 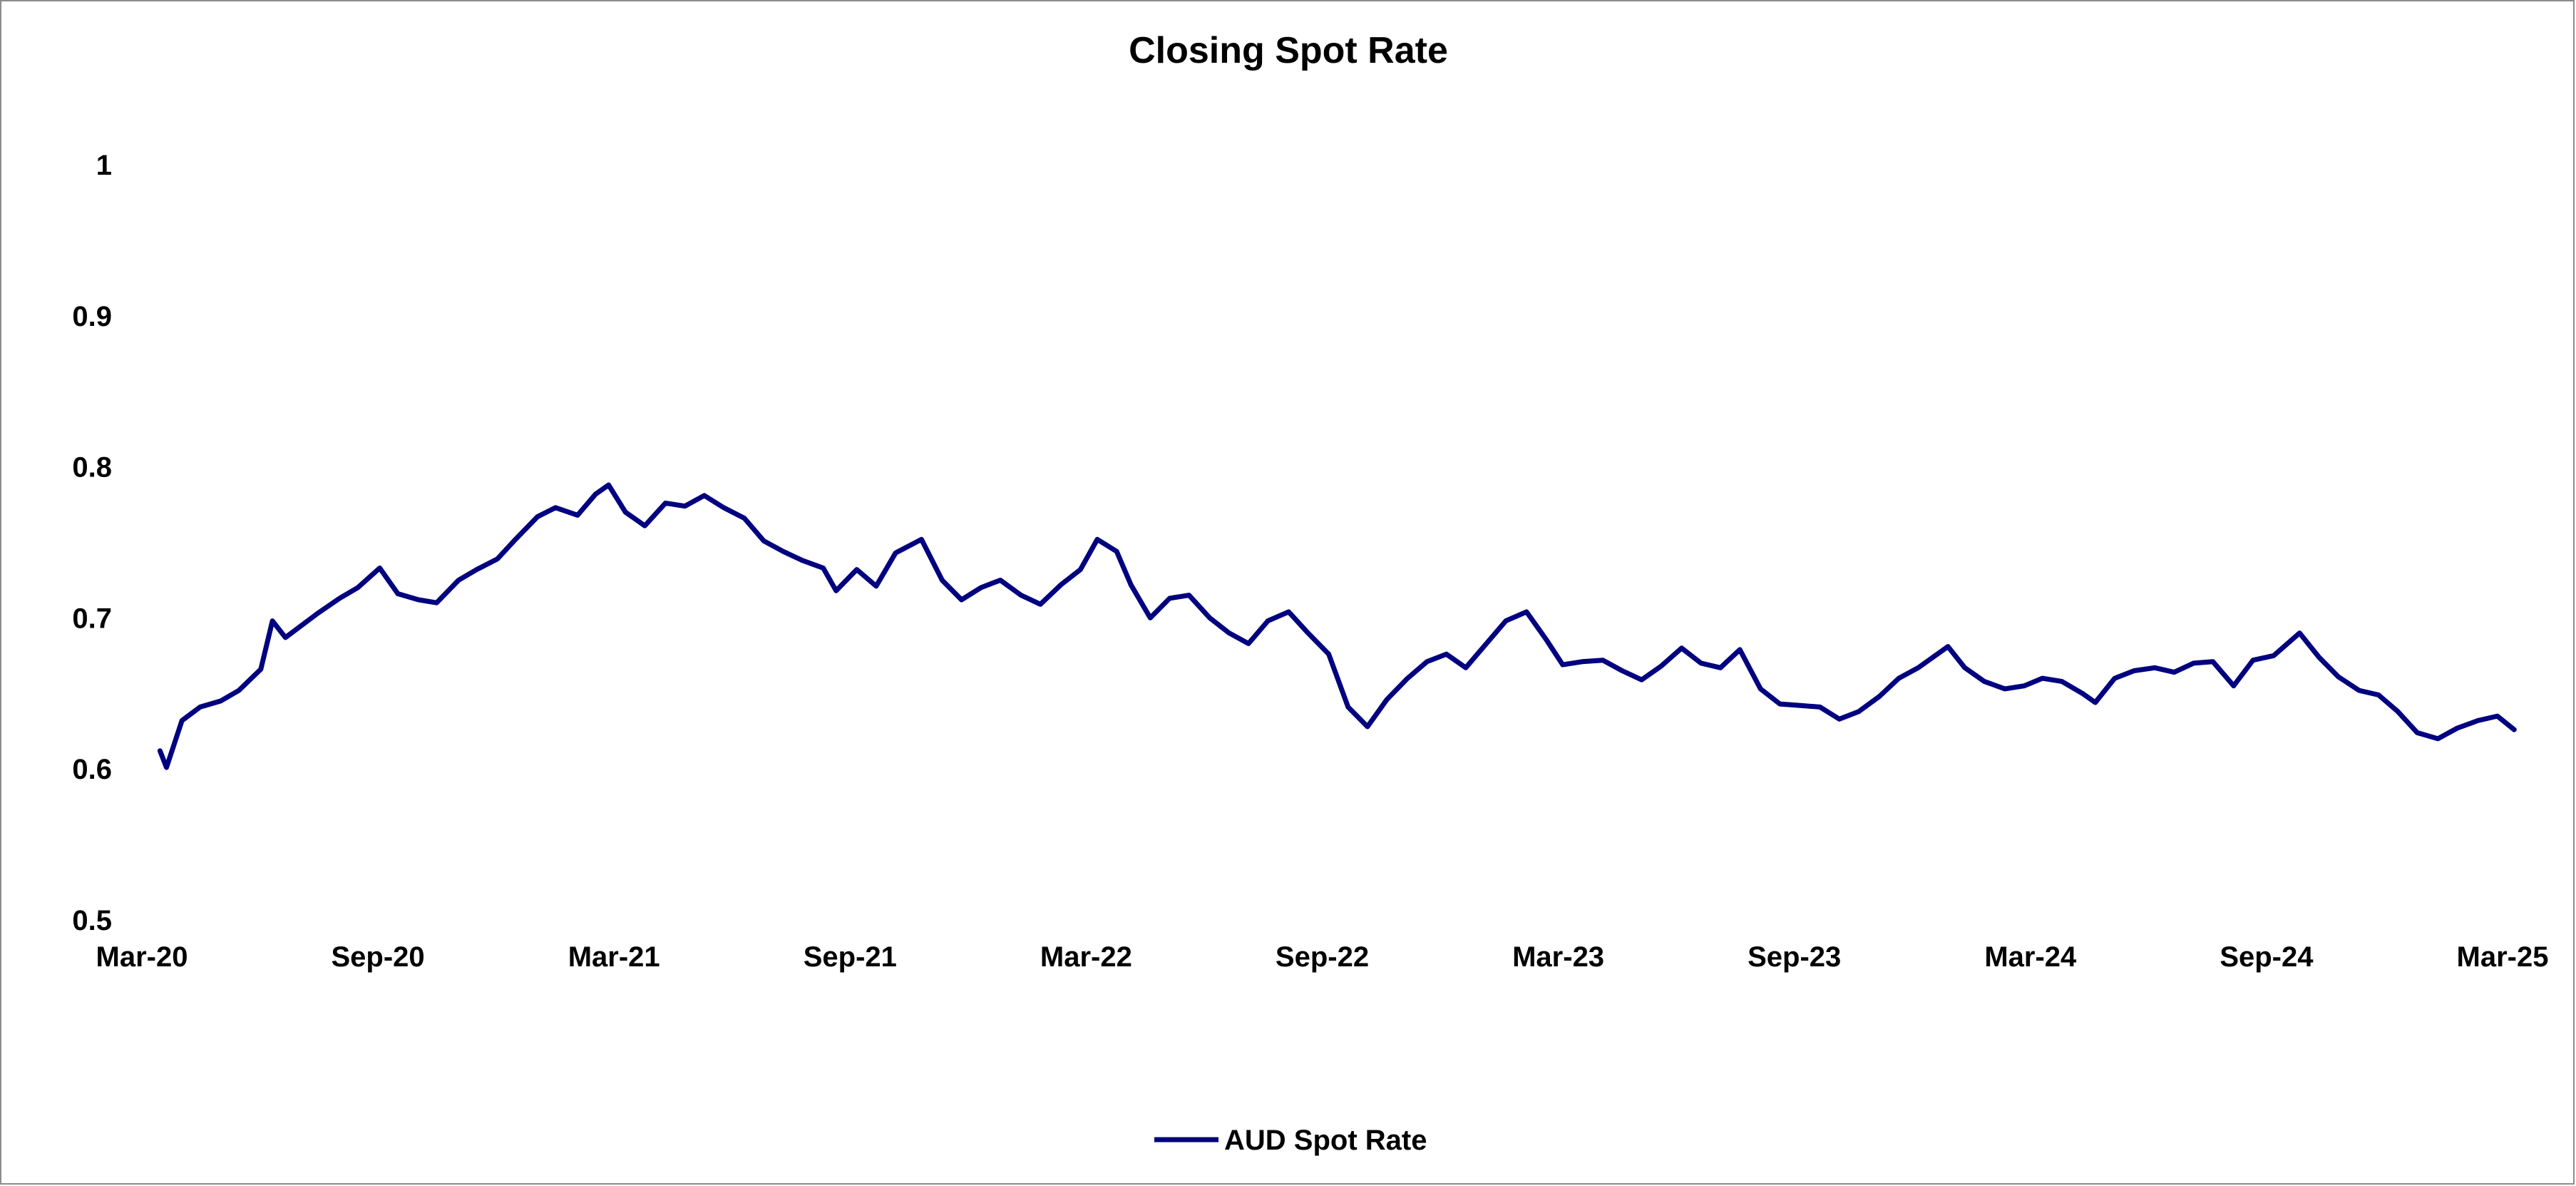 What do you see at coordinates (92, 618) in the screenshot?
I see `y-tick-label: 0.7` at bounding box center [92, 618].